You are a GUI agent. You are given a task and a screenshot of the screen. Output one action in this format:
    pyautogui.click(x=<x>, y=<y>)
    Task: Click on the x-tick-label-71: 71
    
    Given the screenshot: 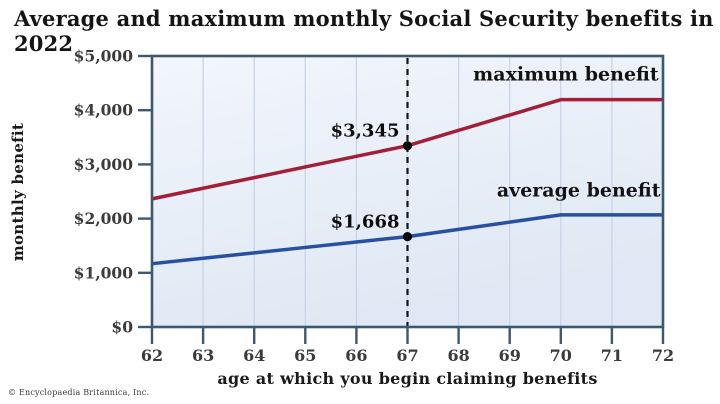 What is the action you would take?
    pyautogui.click(x=612, y=355)
    